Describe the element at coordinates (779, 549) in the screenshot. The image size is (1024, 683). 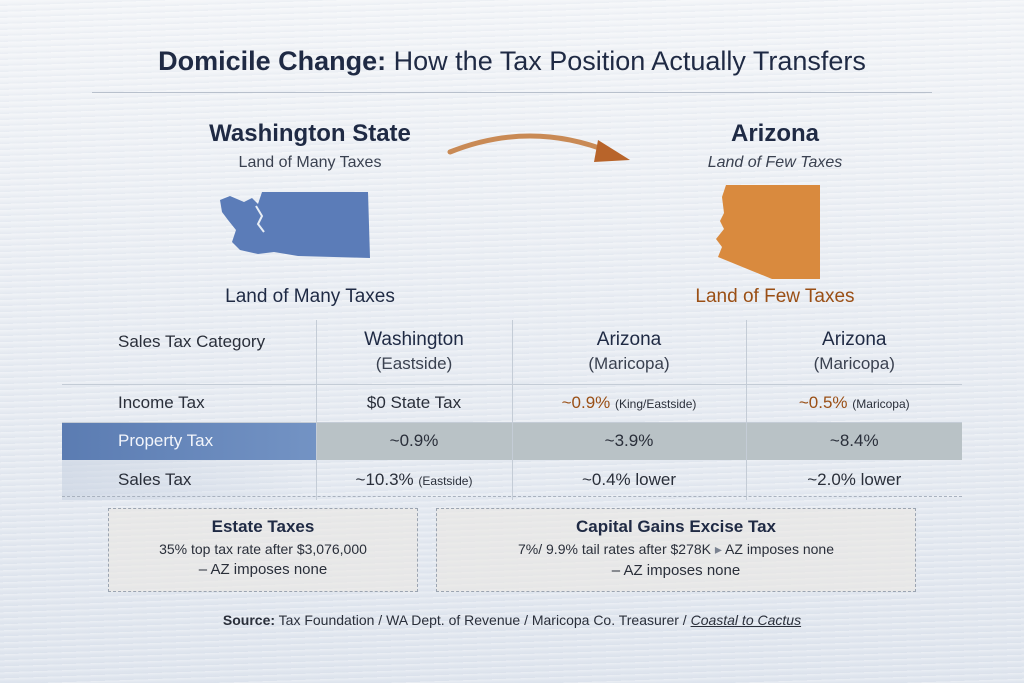
I see `box-line-part: AZ imposes none` at that location.